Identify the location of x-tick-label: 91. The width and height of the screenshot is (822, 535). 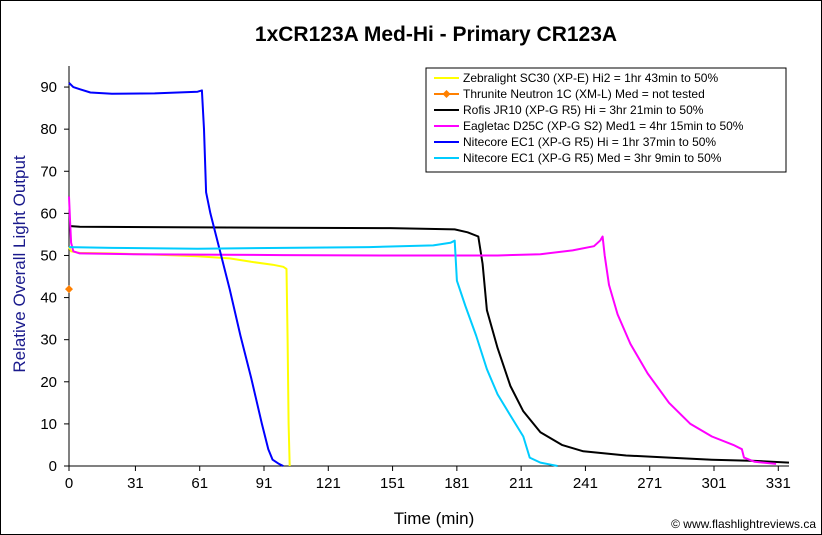
(264, 483).